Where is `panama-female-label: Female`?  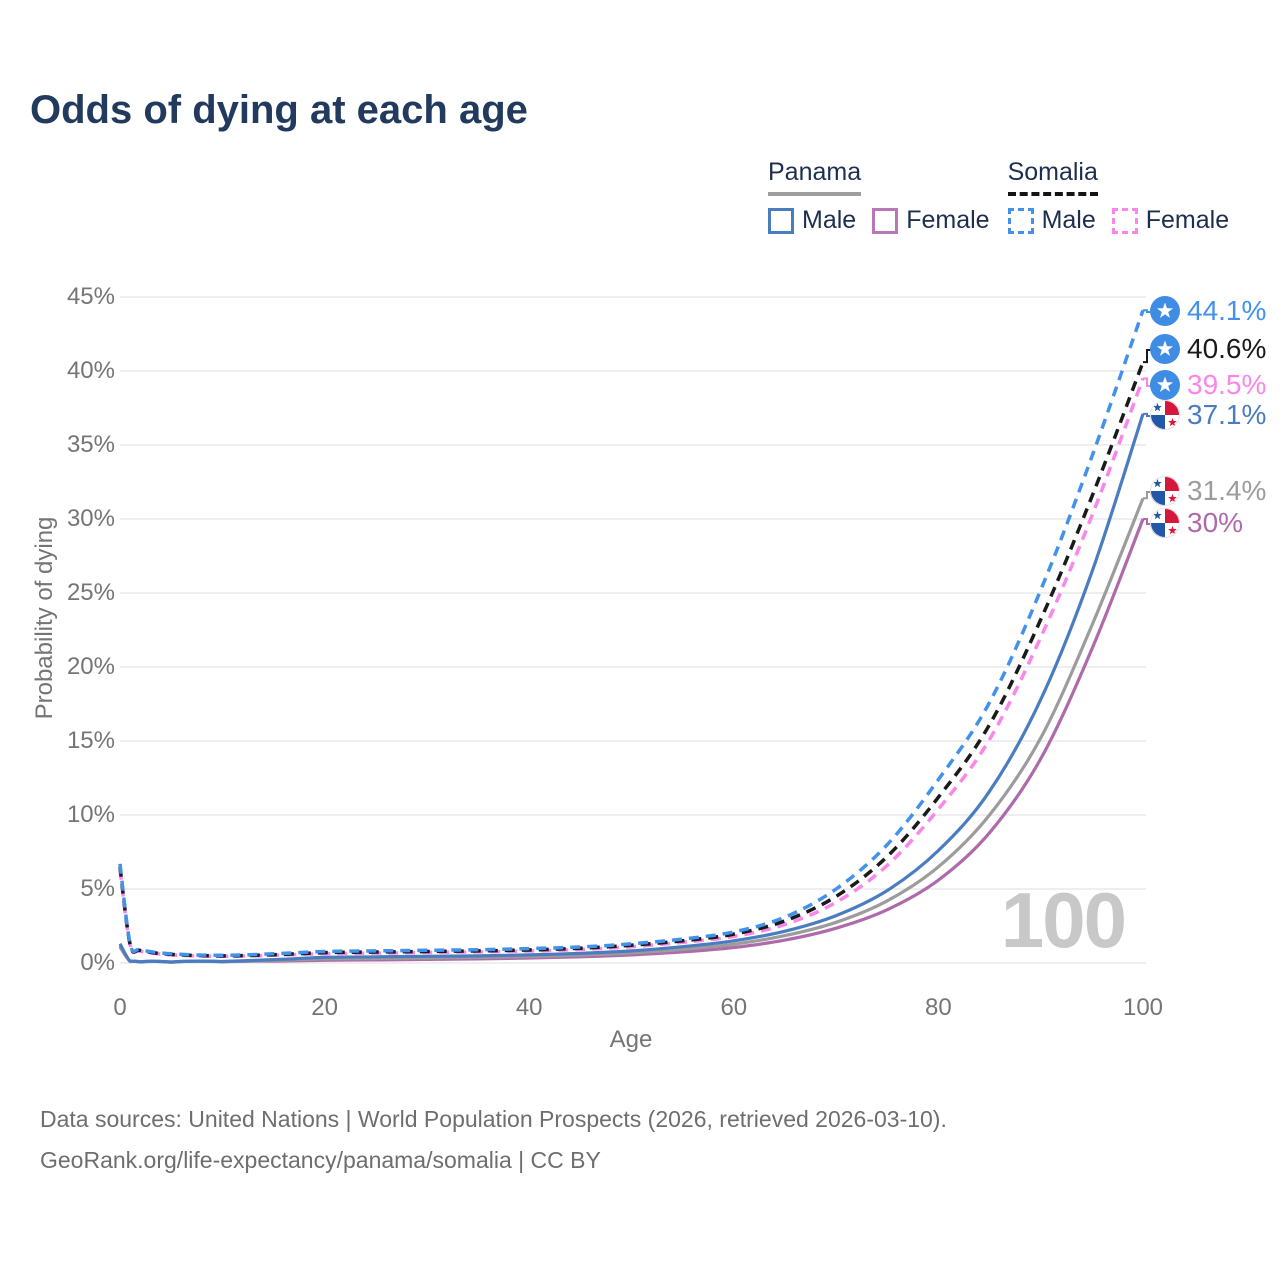 panama-female-label: Female is located at coordinates (948, 220).